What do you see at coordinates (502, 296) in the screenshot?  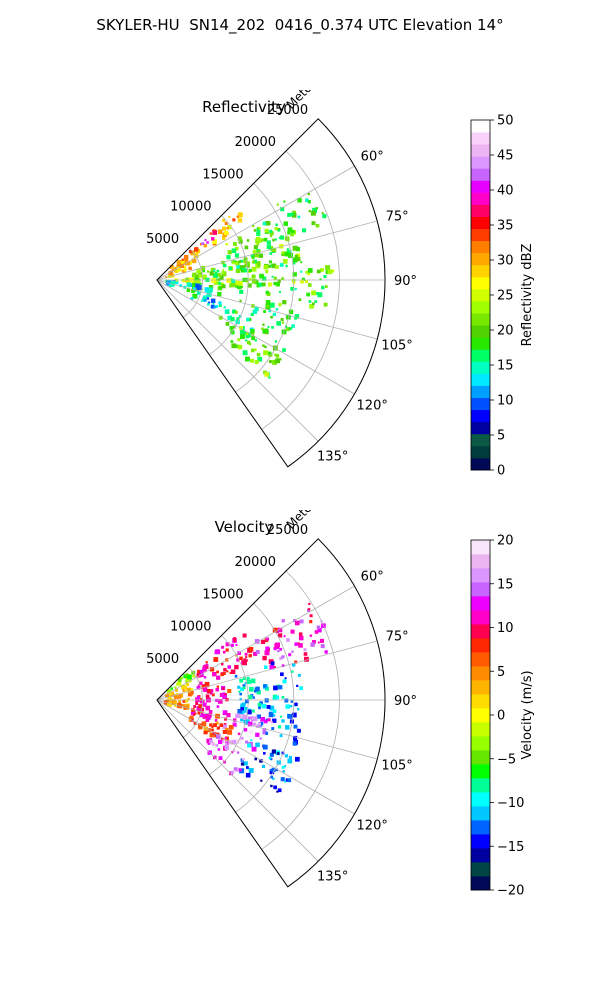 I see `colorbar: 0 5 10 15 20 25 30 35 40 45 50 Reflectivity dBZ` at bounding box center [502, 296].